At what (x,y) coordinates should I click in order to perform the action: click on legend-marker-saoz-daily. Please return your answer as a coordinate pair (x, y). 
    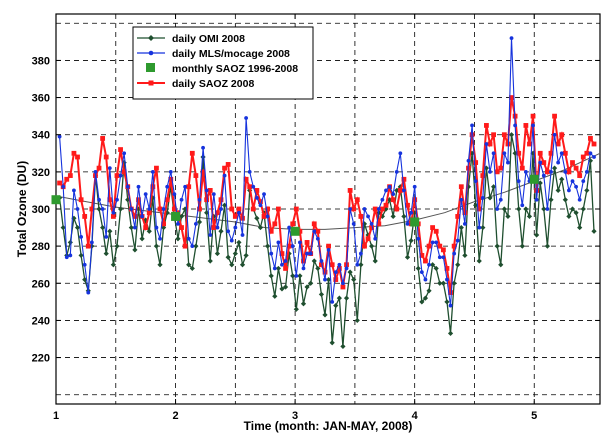
    Looking at the image, I should click on (151, 83).